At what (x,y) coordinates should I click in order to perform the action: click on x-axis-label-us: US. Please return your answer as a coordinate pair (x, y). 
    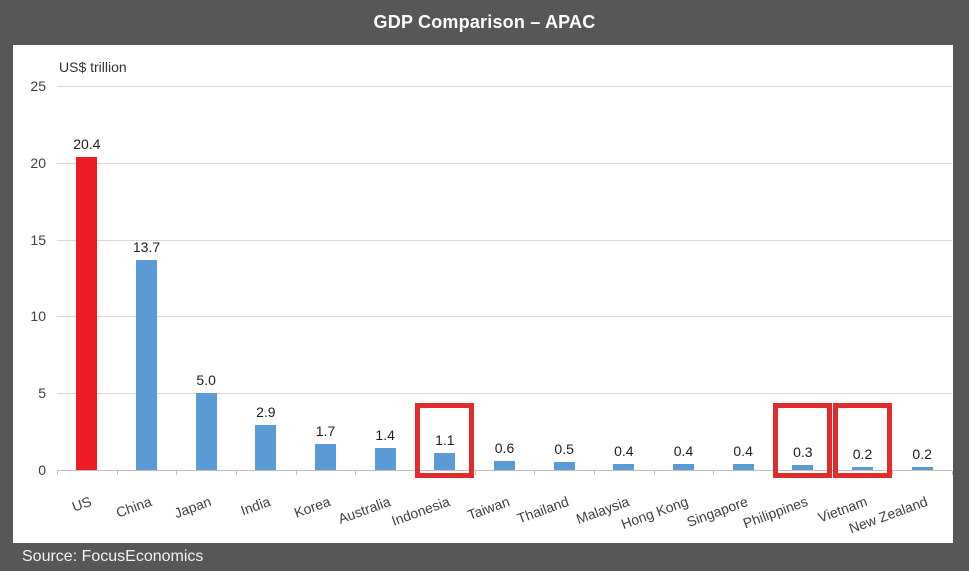
    Looking at the image, I should click on (82, 504).